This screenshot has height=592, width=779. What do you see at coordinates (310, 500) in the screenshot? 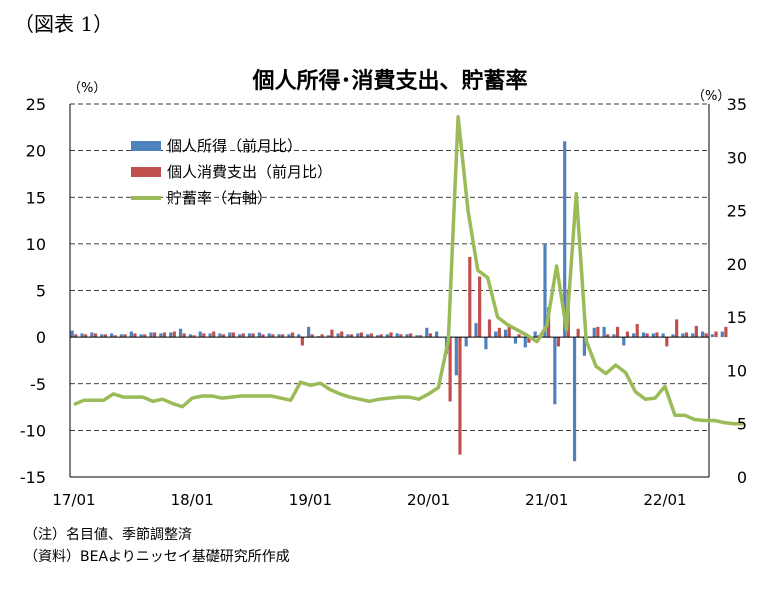
I see `x-tick-label: 19/01` at bounding box center [310, 500].